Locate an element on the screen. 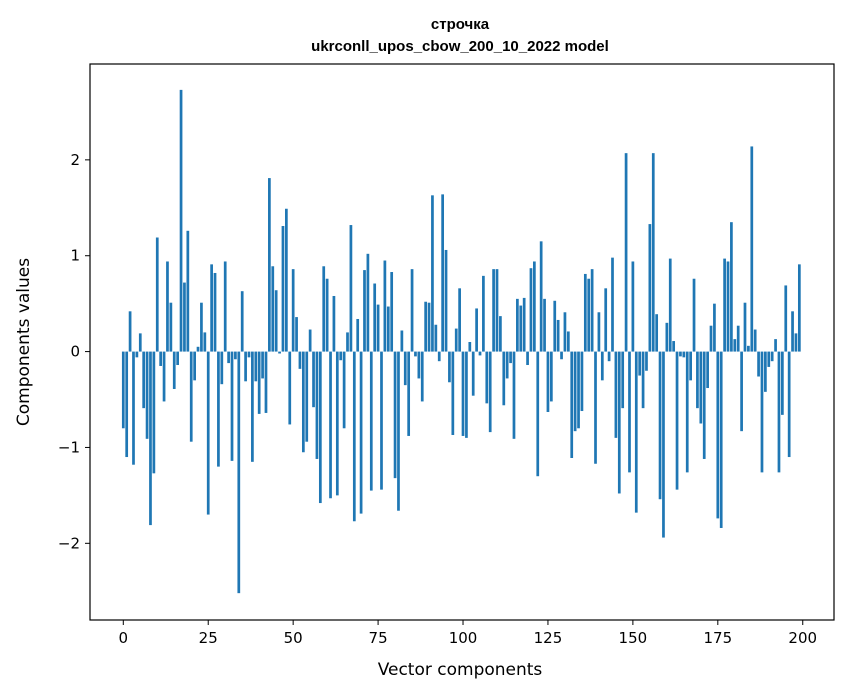  x-tick-label: 175 is located at coordinates (717, 638).